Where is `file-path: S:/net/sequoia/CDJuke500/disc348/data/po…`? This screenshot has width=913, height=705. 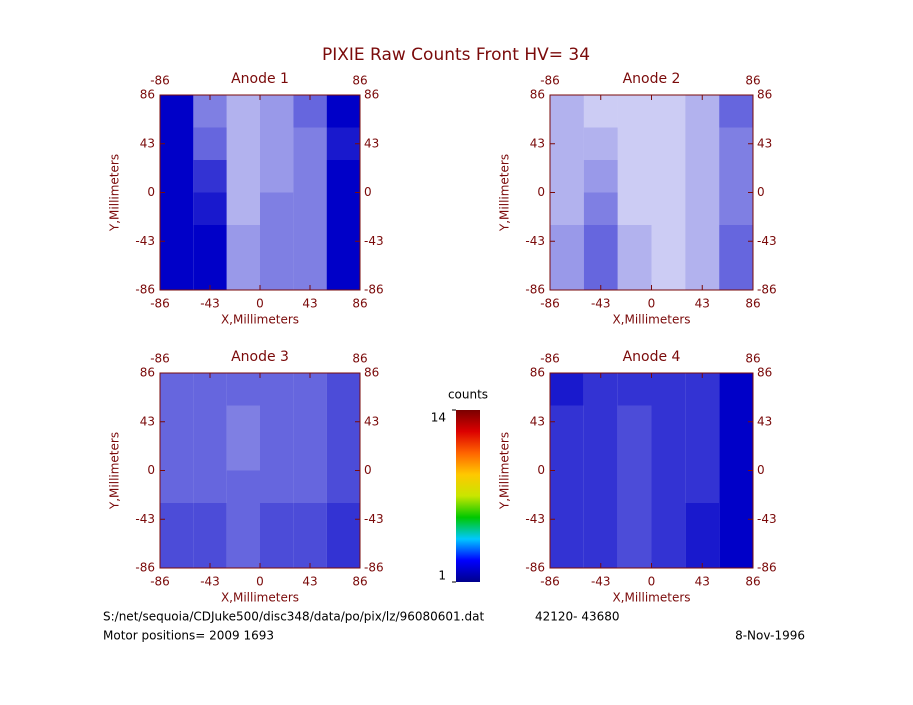 file-path: S:/net/sequoia/CDJuke500/disc348/data/po… is located at coordinates (293, 617).